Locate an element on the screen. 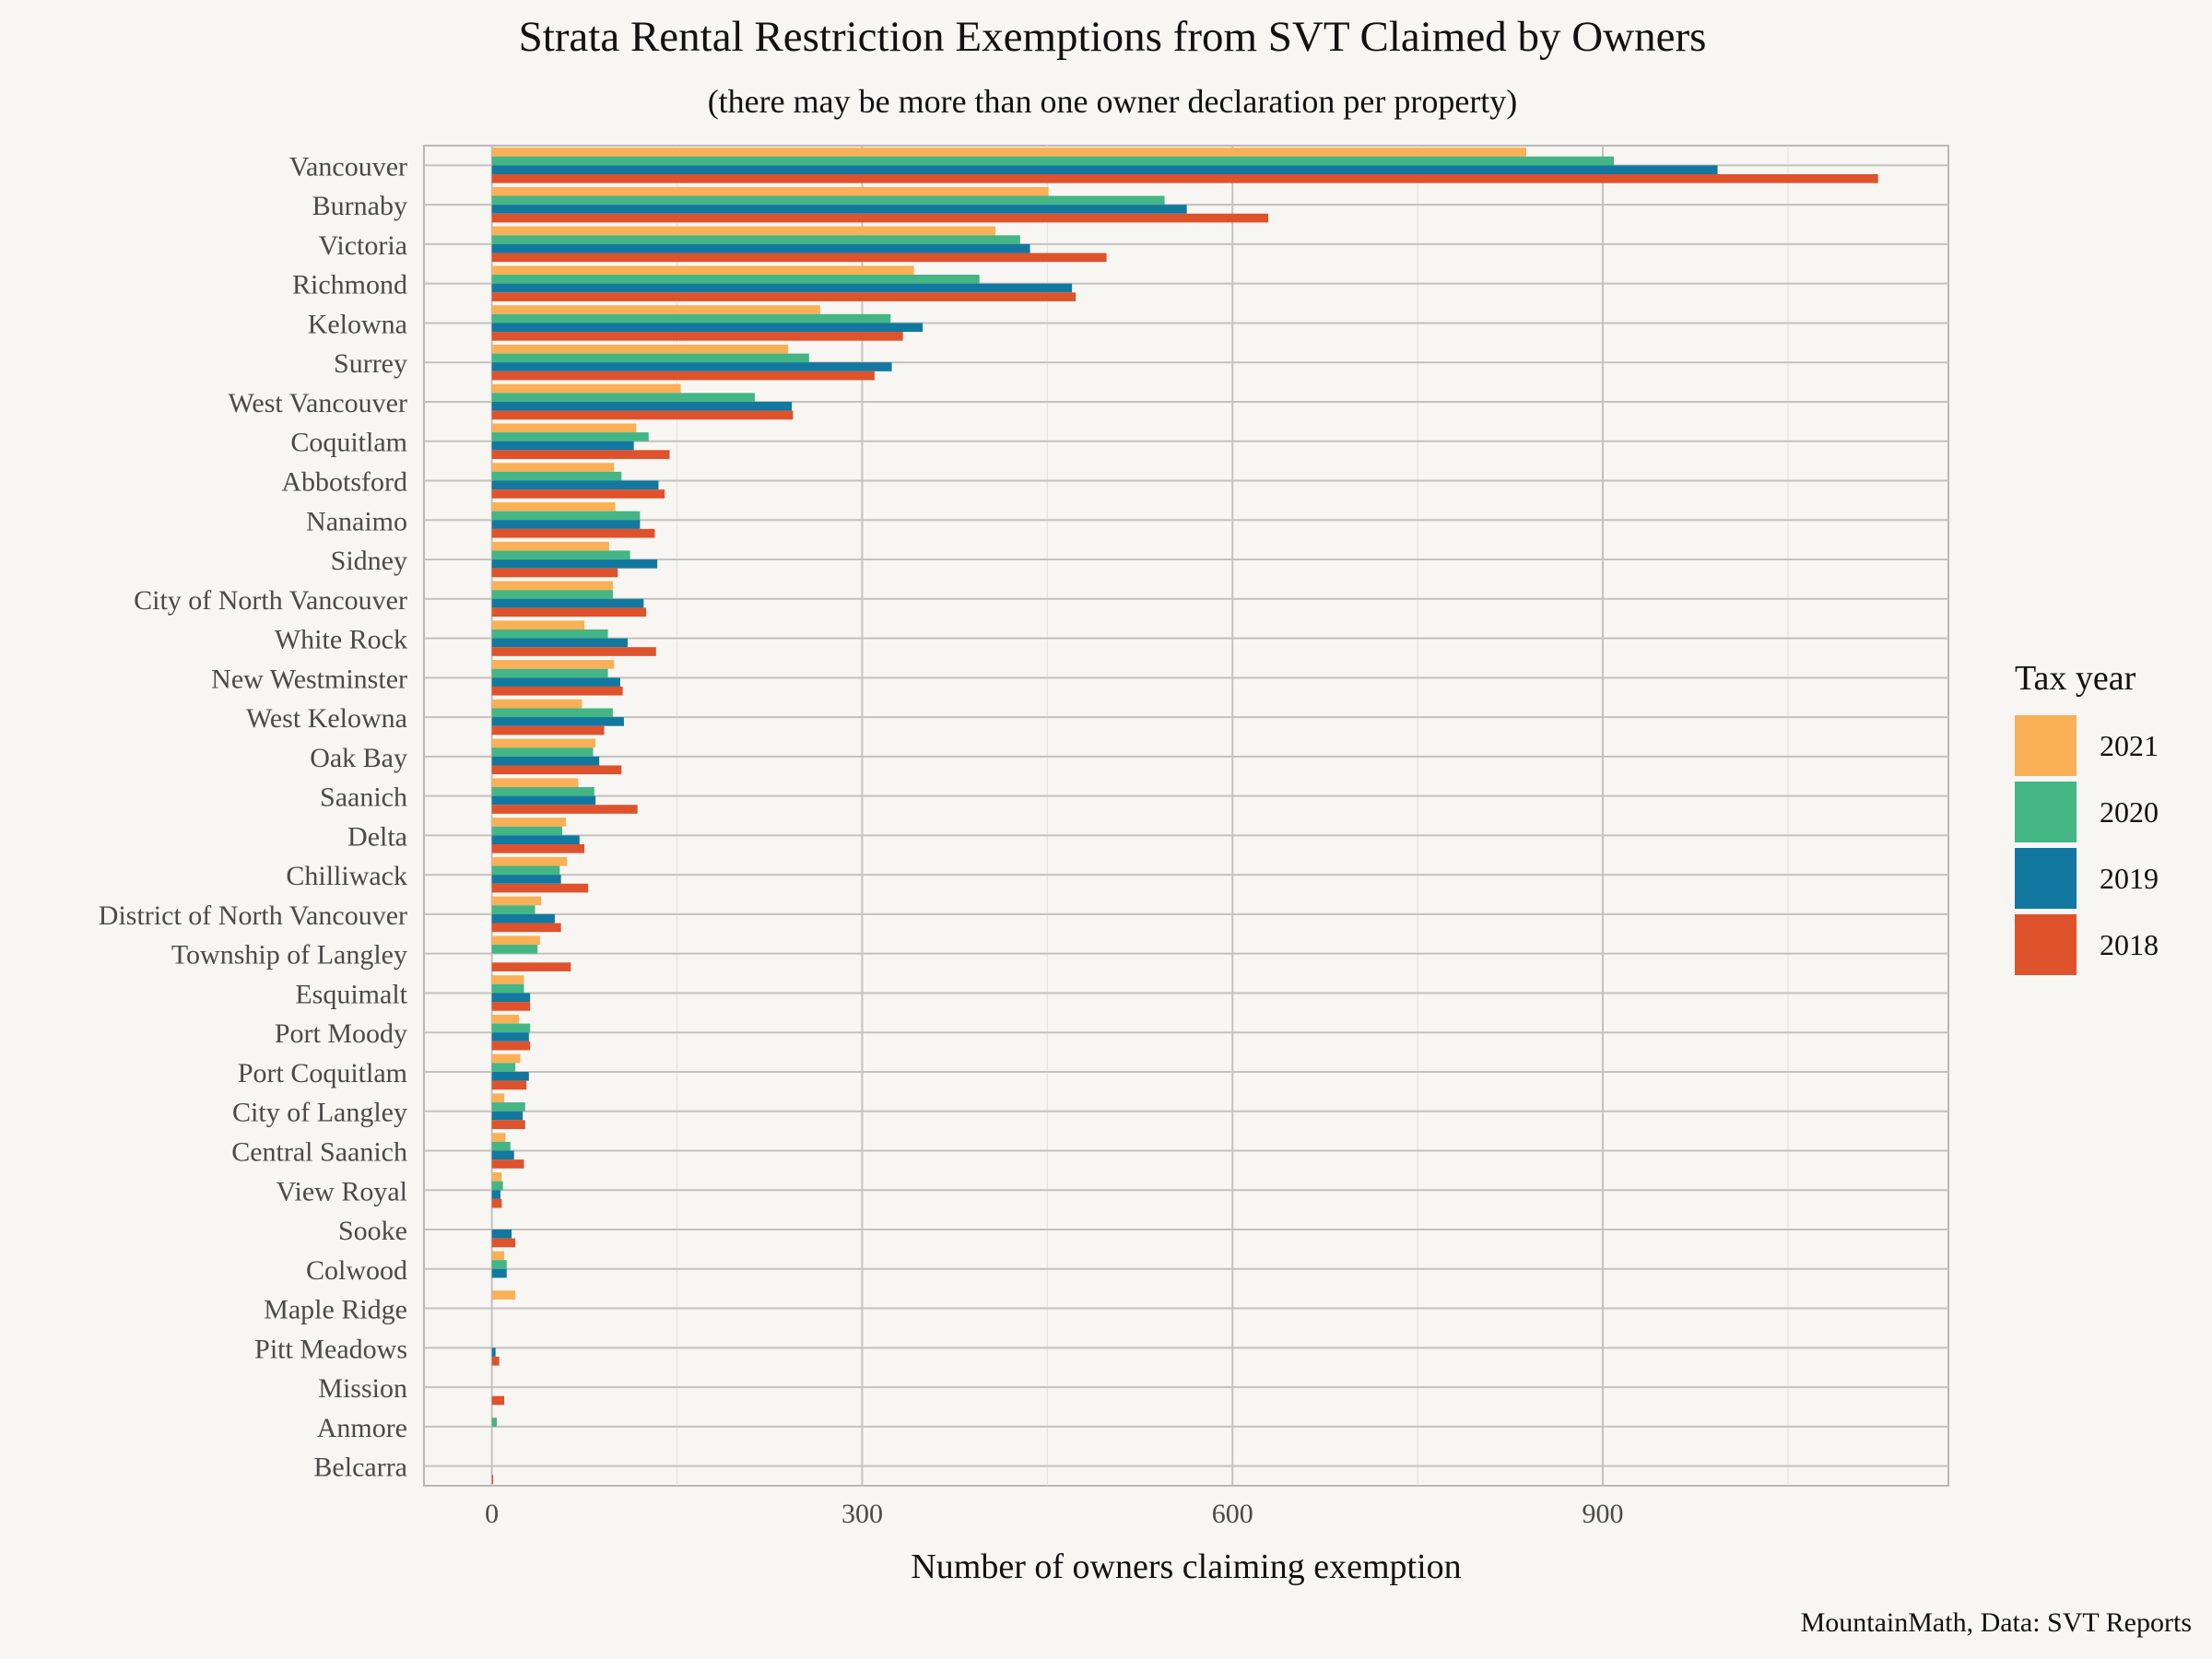 The width and height of the screenshot is (2212, 1659). y-tick-label: Kelowna is located at coordinates (357, 324).